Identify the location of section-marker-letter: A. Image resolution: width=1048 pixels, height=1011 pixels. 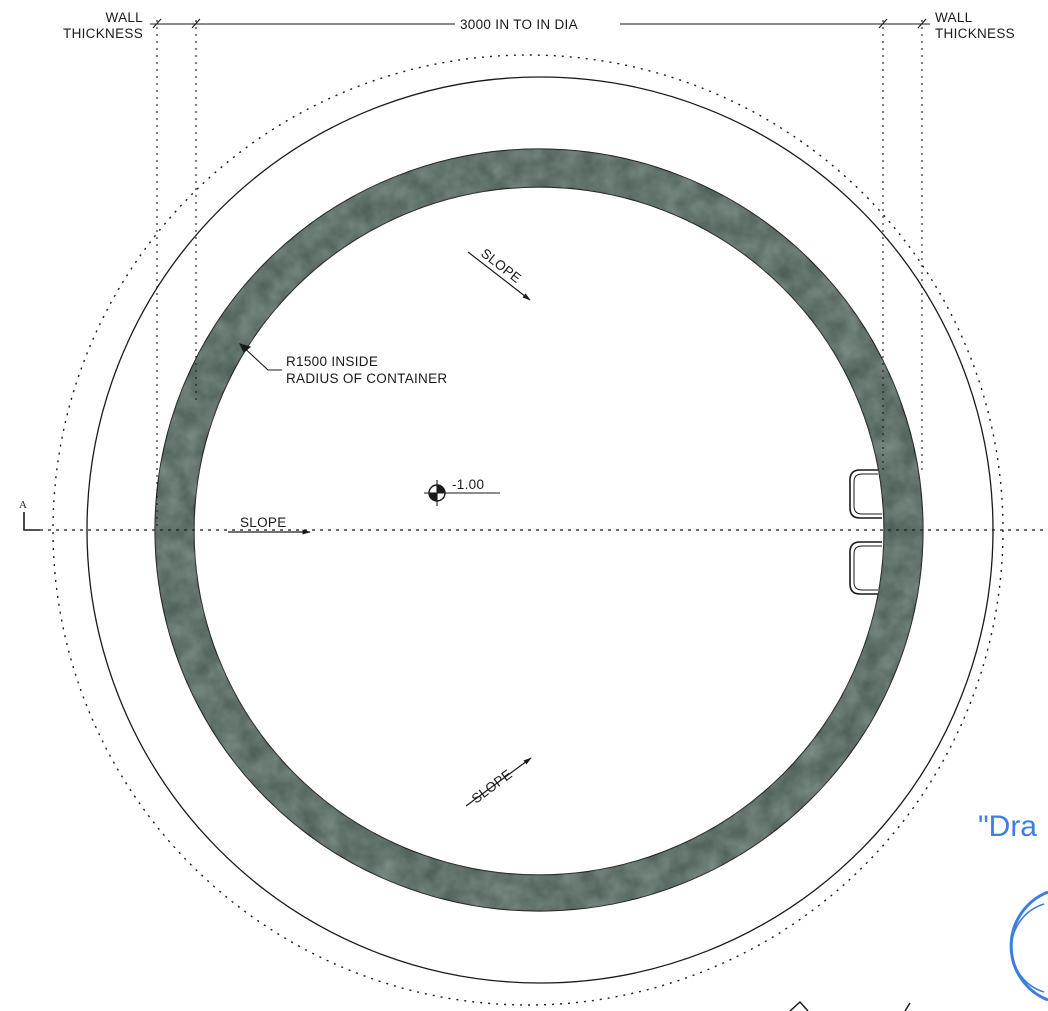
(23, 505).